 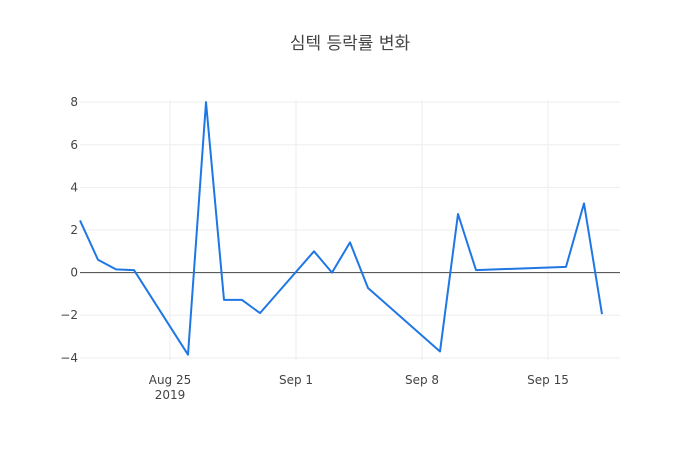 I want to click on x-tick-label: Sep 8, so click(x=422, y=380).